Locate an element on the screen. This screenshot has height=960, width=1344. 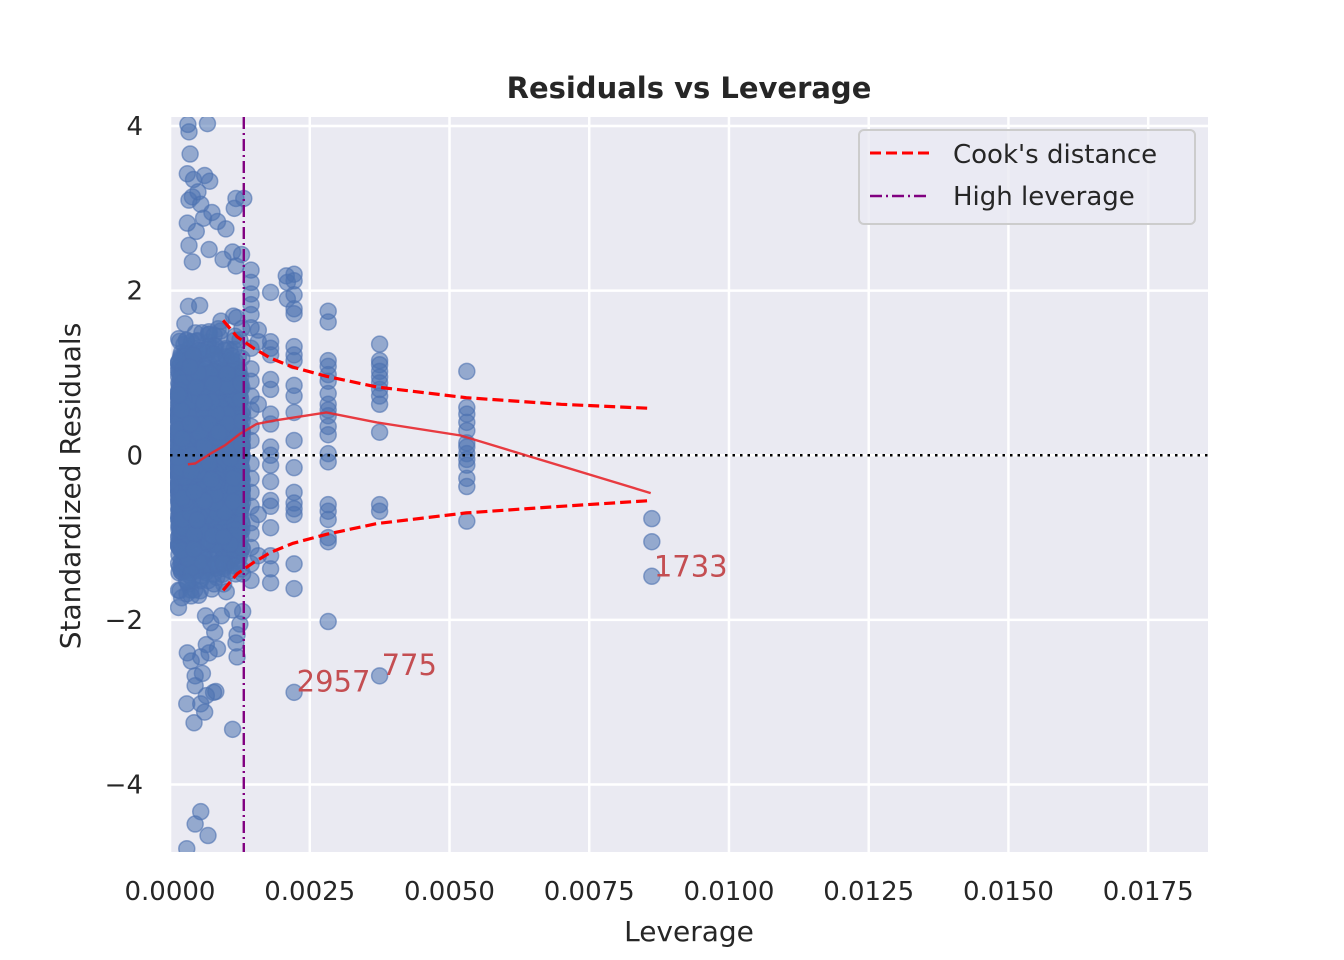
outlier-annotation: 1733 is located at coordinates (691, 566).